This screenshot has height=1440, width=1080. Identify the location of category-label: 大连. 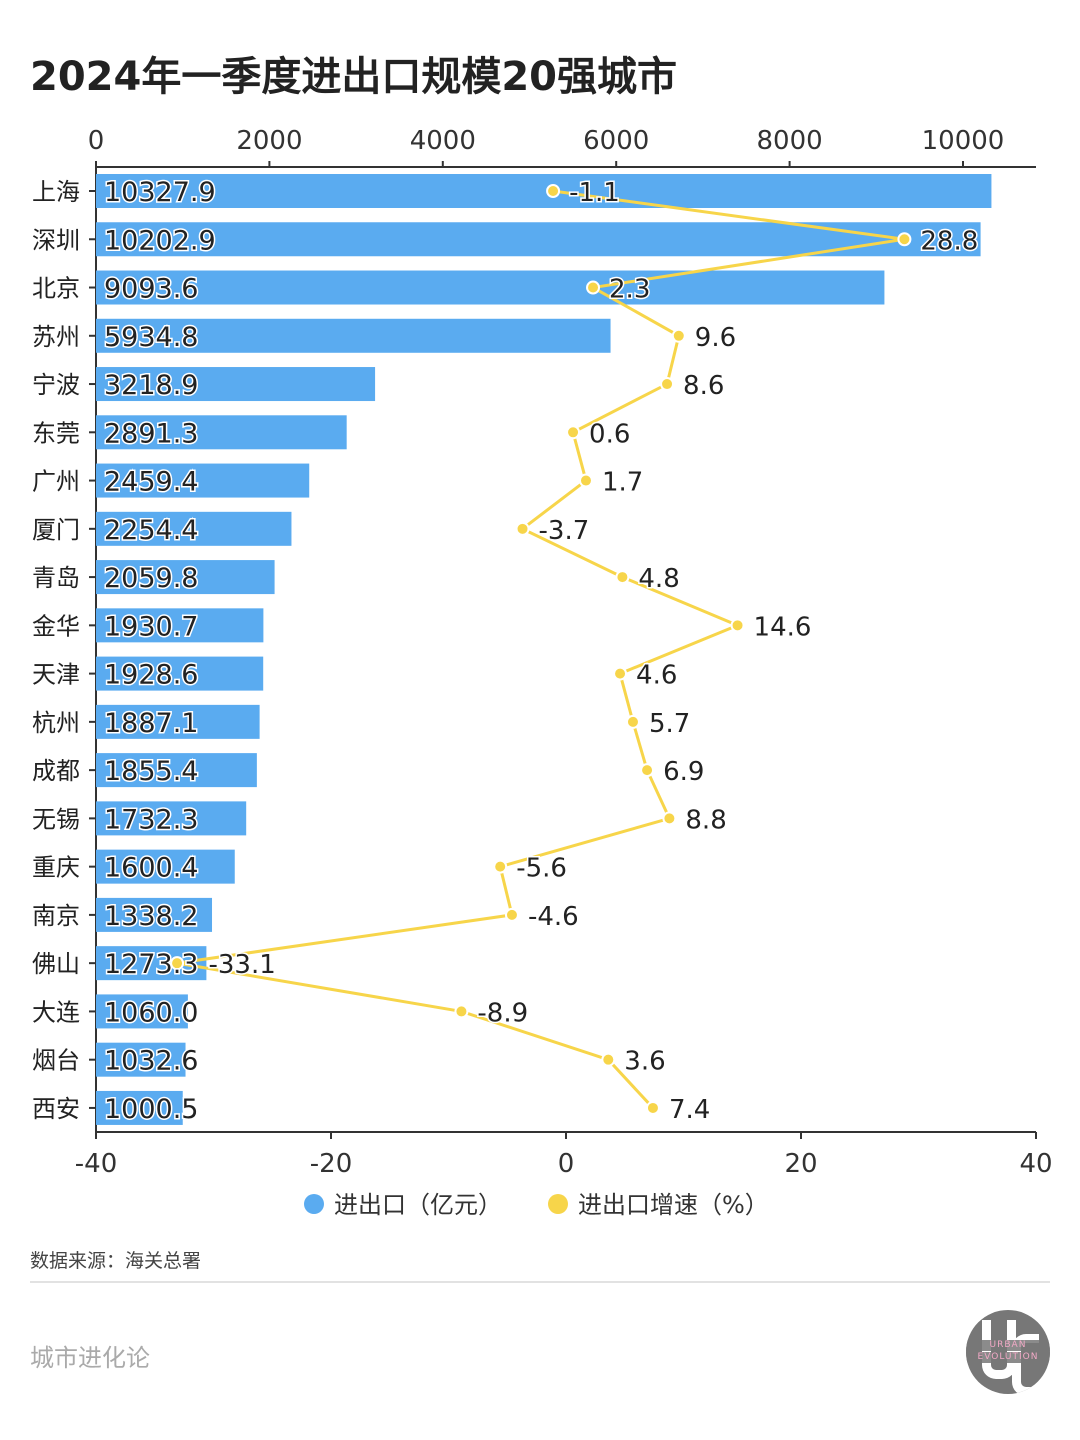
(56, 1012).